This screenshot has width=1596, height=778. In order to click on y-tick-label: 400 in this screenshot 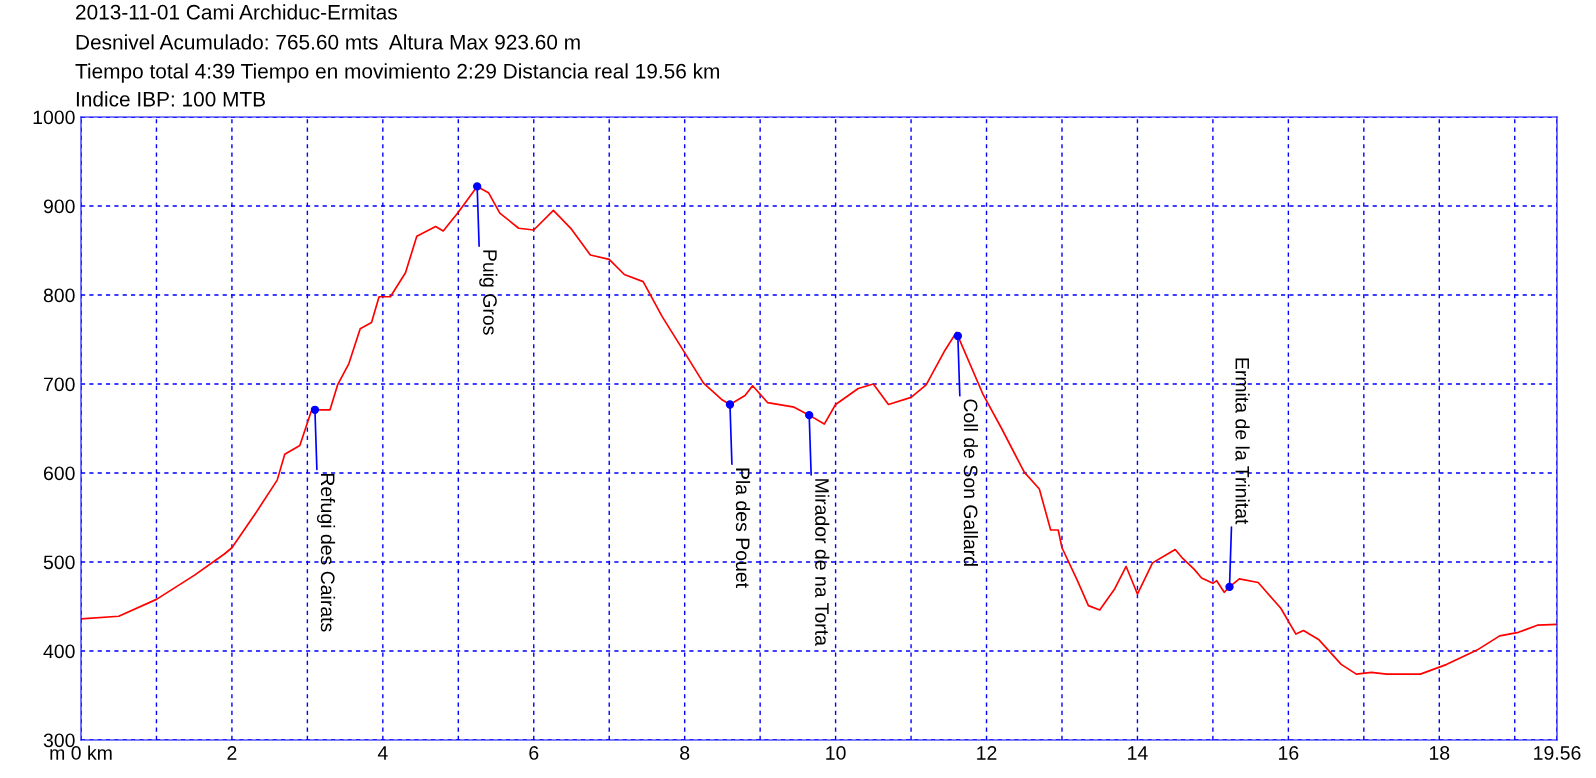, I will do `click(59, 651)`.